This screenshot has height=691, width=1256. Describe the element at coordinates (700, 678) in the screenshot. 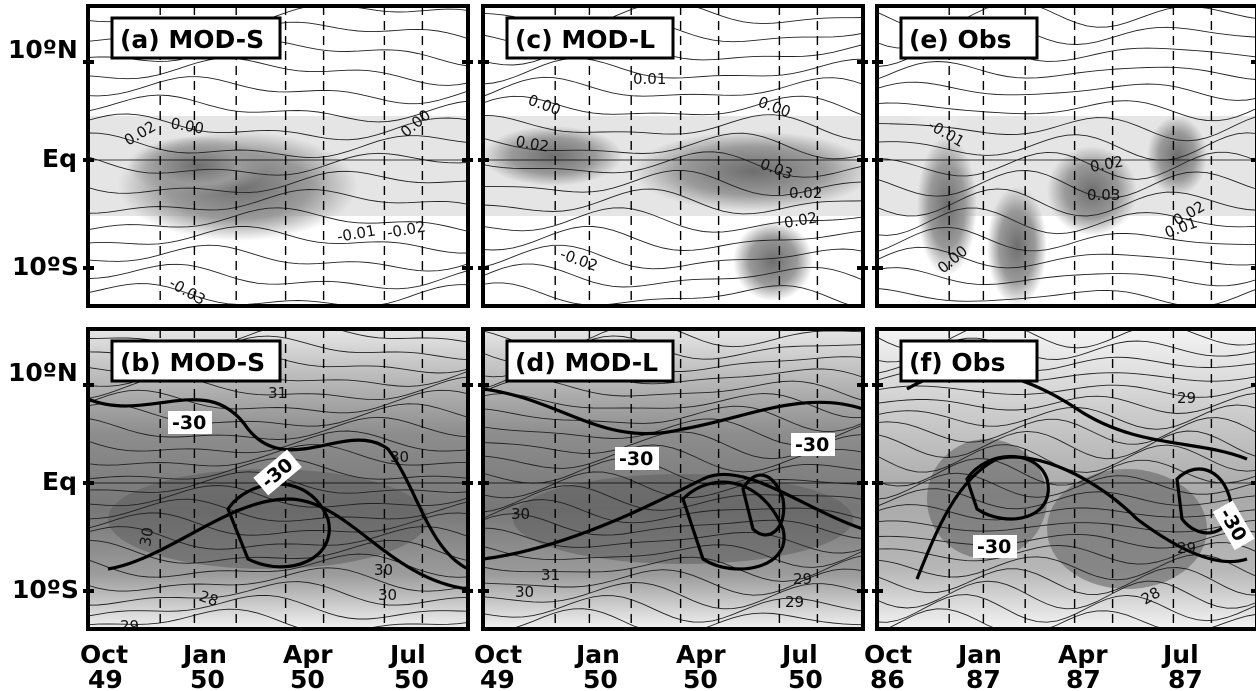

I see `x-tick-year-50-mid-apr: 50` at that location.